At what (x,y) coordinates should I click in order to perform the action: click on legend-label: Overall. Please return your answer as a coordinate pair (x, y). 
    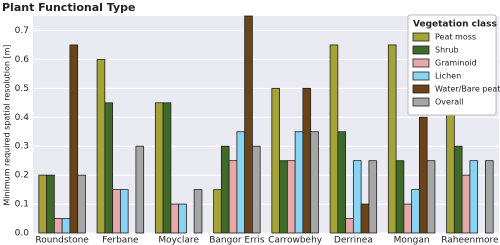
    Looking at the image, I should click on (449, 102).